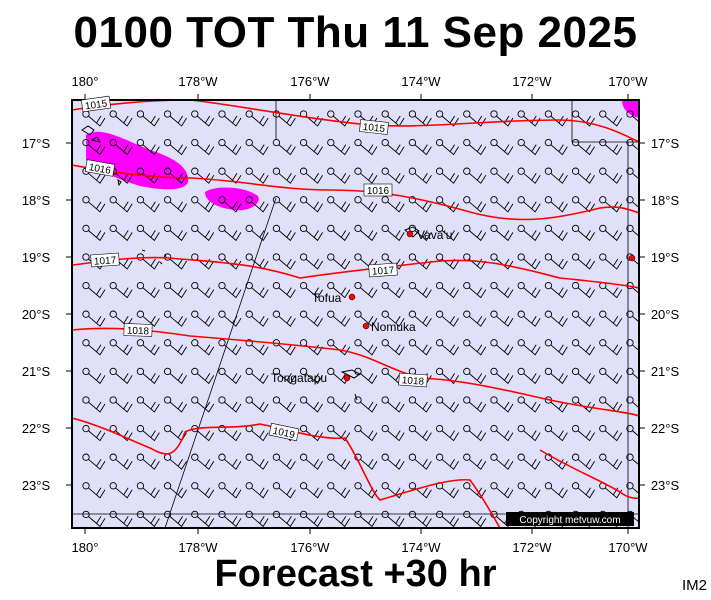 This screenshot has width=711, height=600. Describe the element at coordinates (36, 428) in the screenshot. I see `lat-label-left: 22°S` at that location.